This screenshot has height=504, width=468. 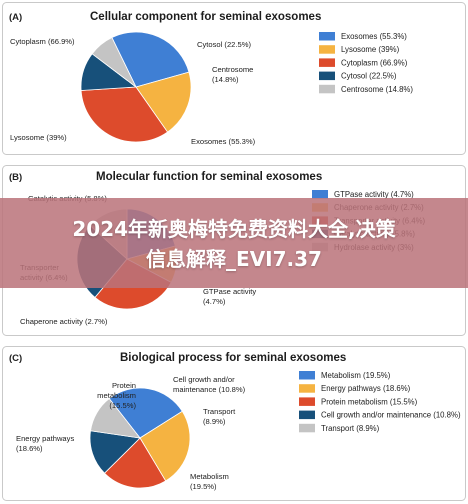 What do you see at coordinates (377, 89) in the screenshot?
I see `legend-label-centrosome: Centrosome (14.8%)` at bounding box center [377, 89].